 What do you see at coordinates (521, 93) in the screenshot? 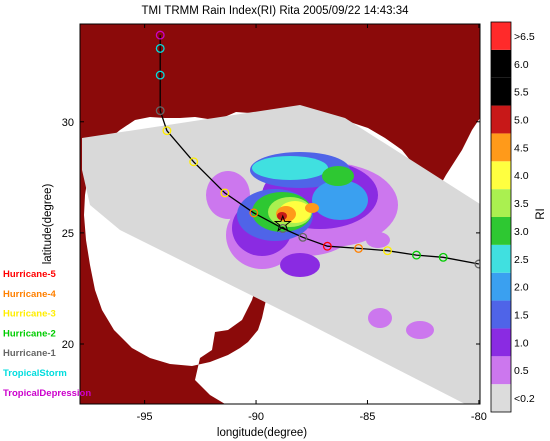
I see `colorbar-tick-label: 5.5` at bounding box center [521, 93].